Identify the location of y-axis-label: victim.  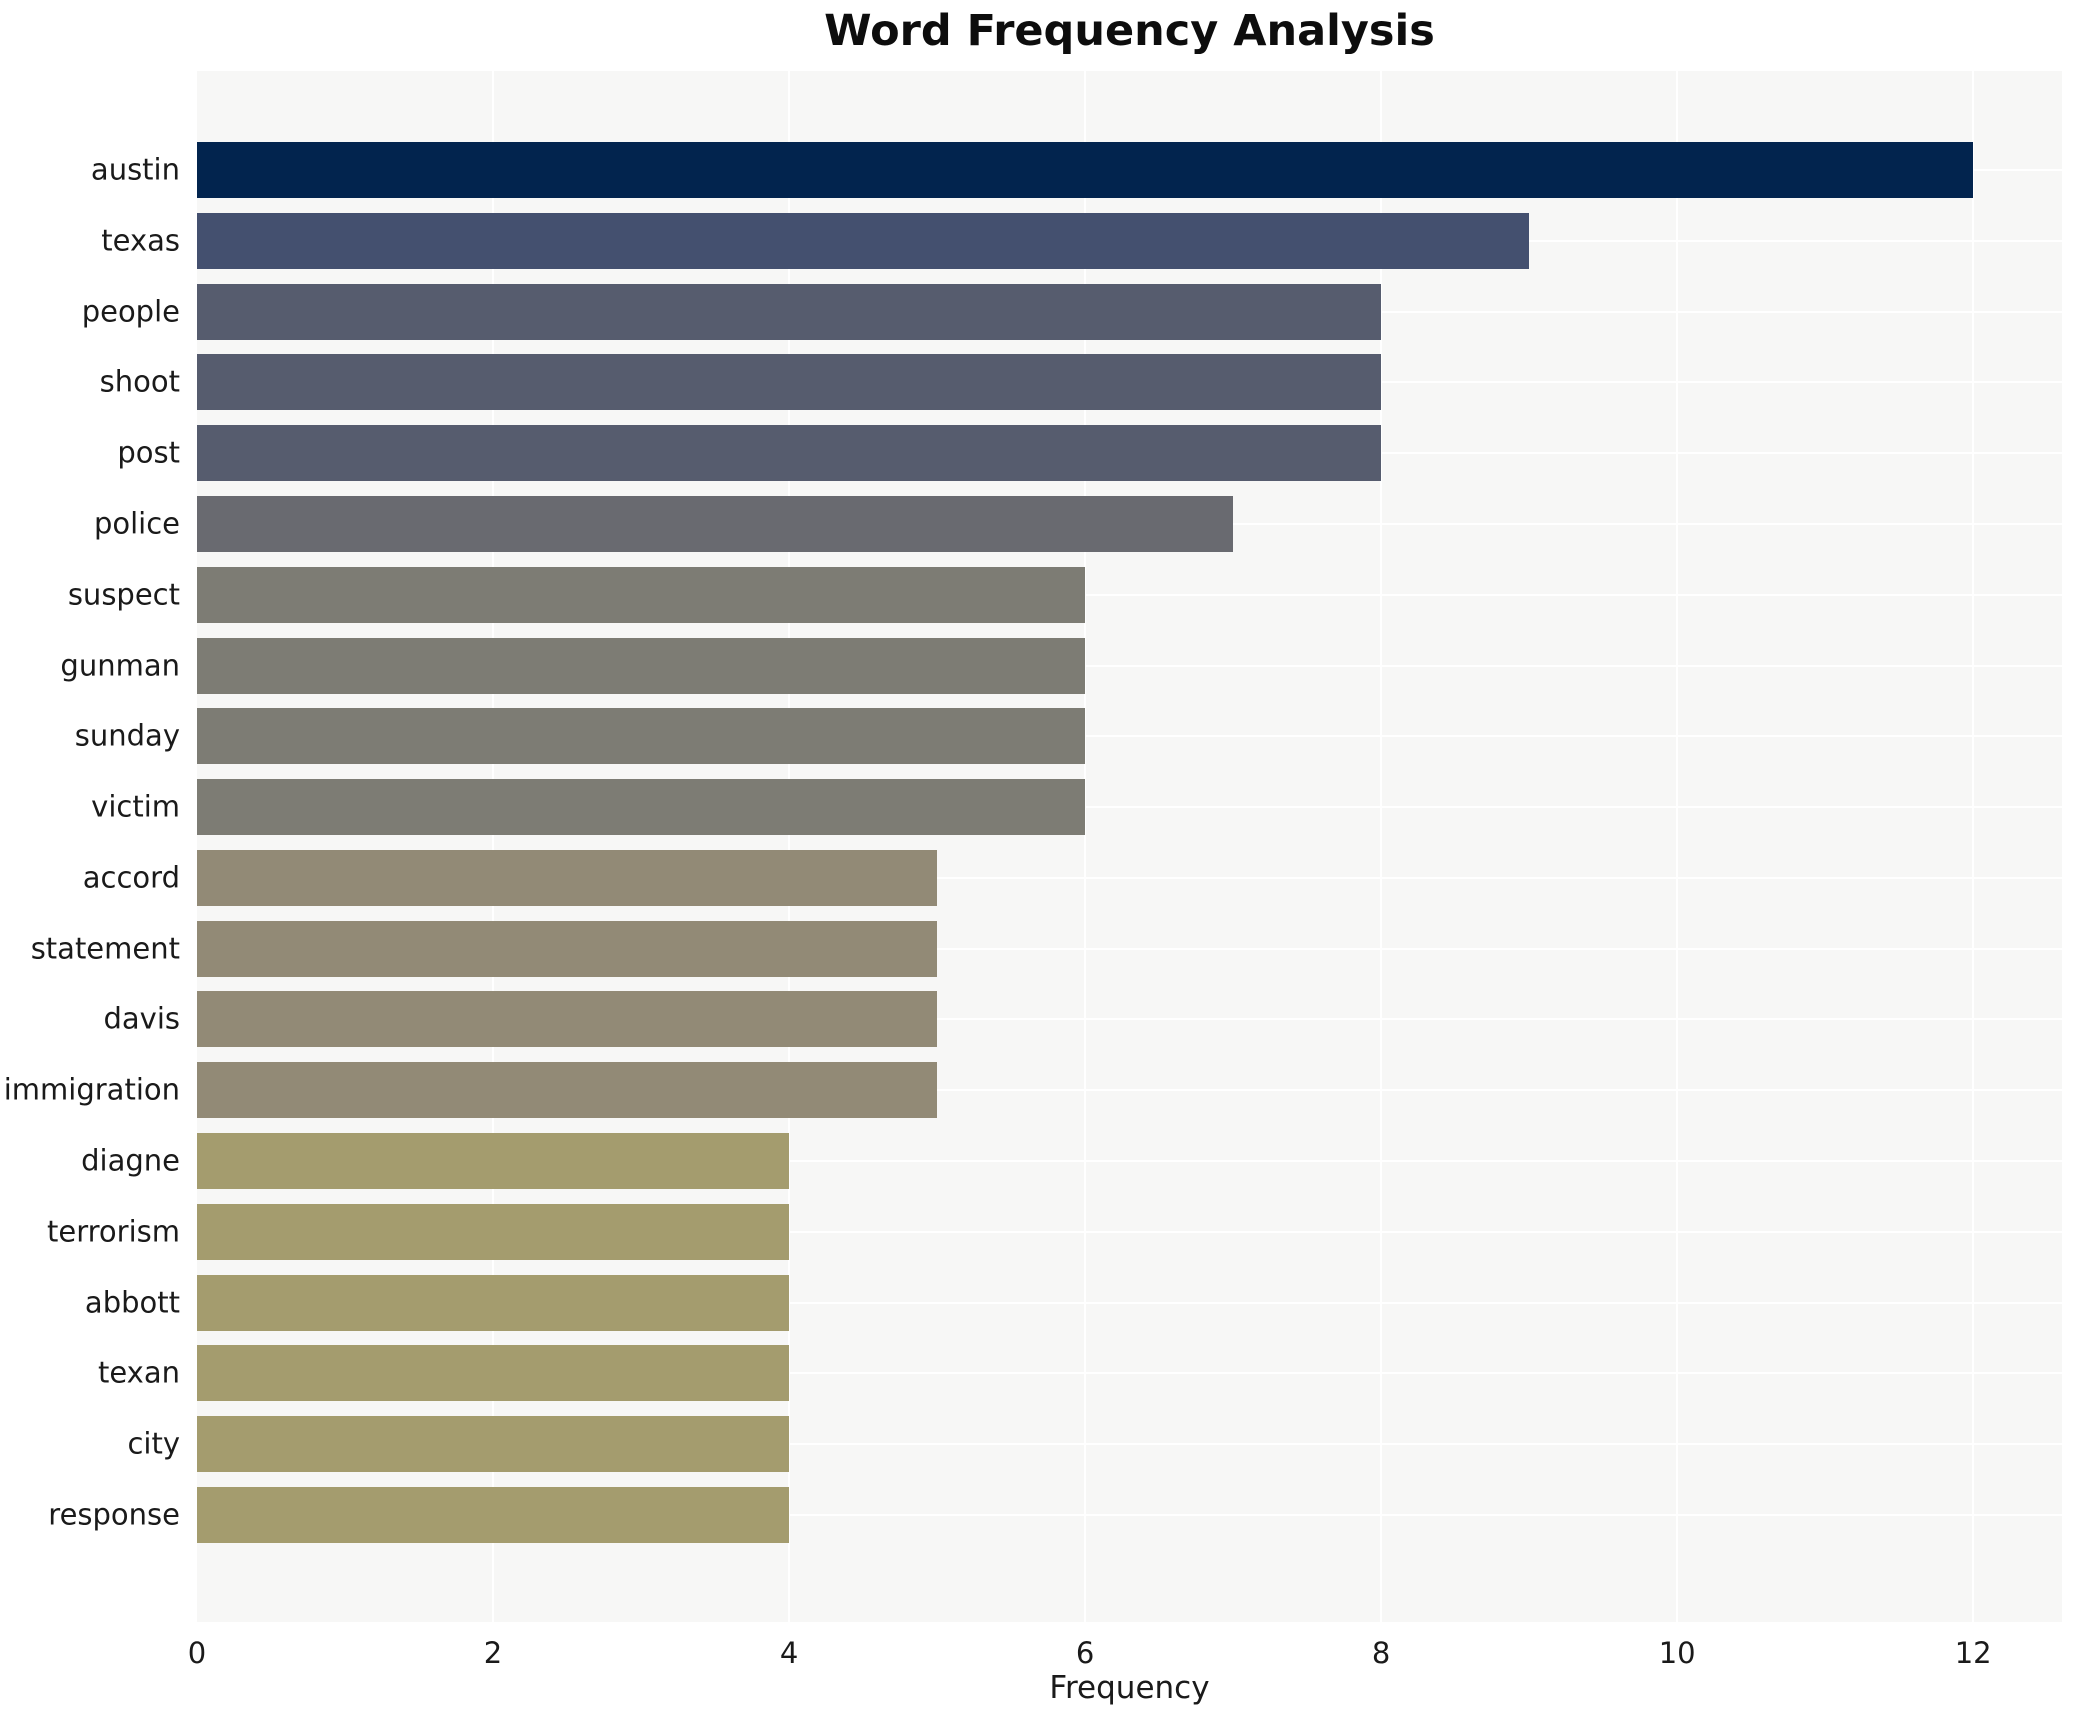
(135, 806).